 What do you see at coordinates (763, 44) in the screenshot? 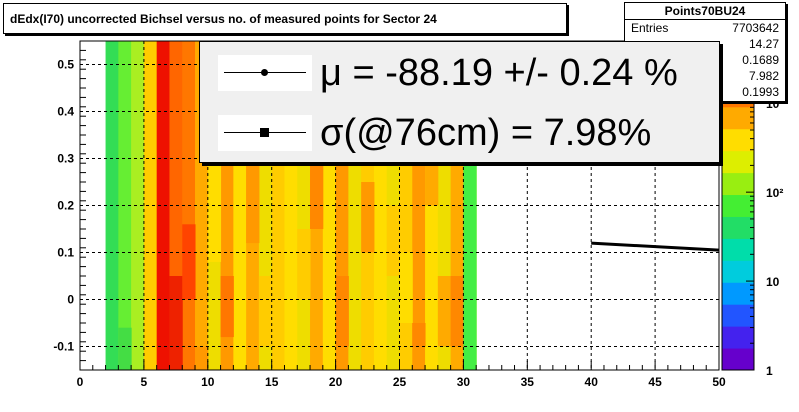
I see `stats-value: 14.27` at bounding box center [763, 44].